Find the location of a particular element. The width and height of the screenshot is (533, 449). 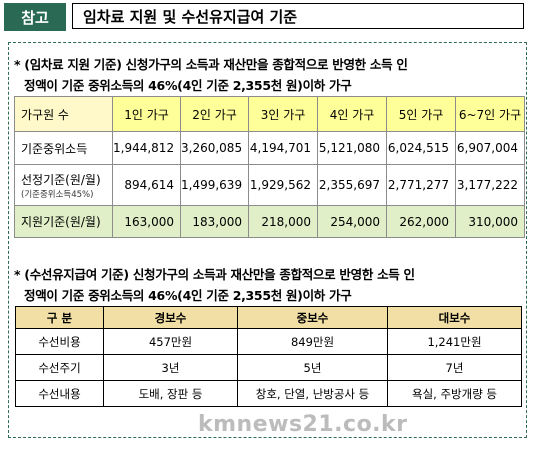

table-cell: 1,499,639 is located at coordinates (214, 185).